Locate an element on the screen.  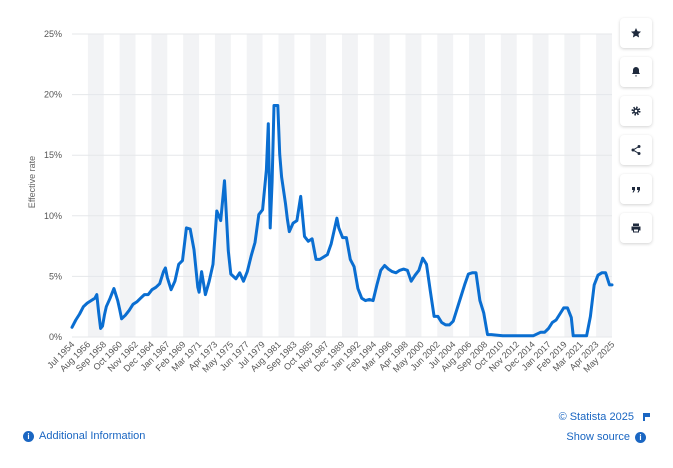
star-icon is located at coordinates (636, 33).